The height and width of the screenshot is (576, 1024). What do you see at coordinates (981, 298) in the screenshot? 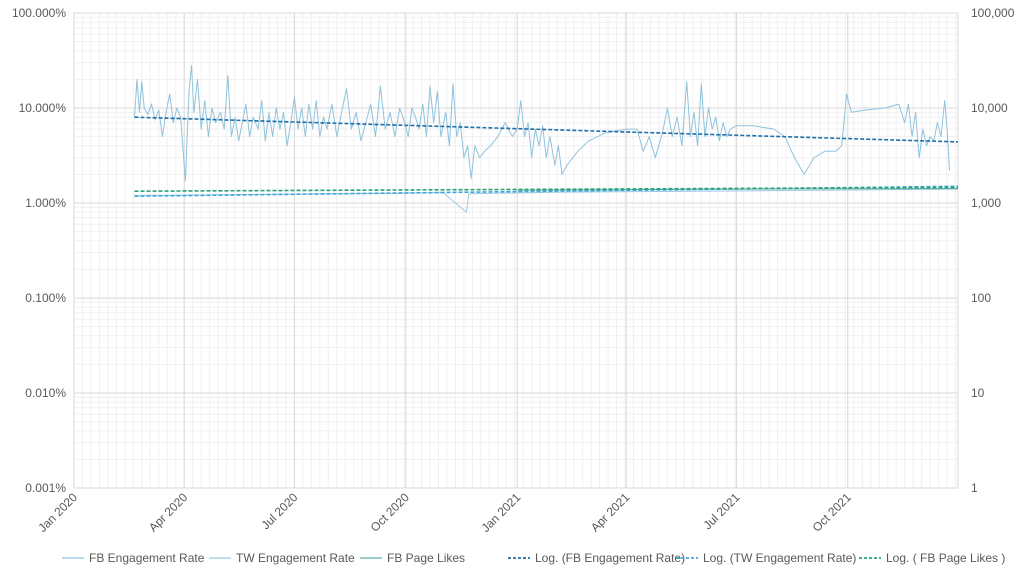
I see `right-tick-label: 100` at bounding box center [981, 298].